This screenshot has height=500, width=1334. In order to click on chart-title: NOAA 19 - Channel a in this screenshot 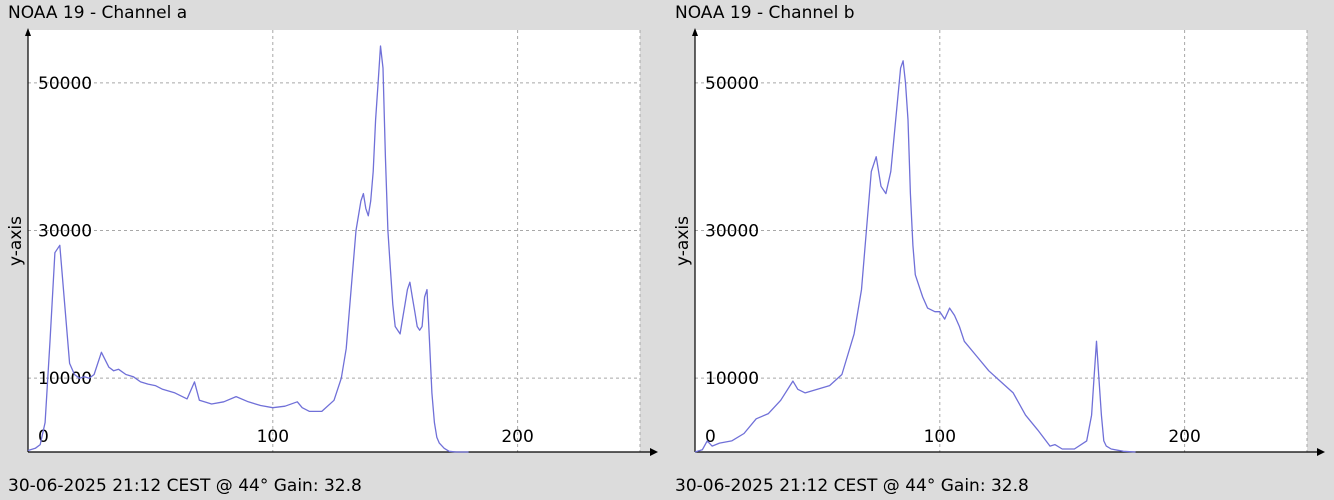, I will do `click(98, 13)`.